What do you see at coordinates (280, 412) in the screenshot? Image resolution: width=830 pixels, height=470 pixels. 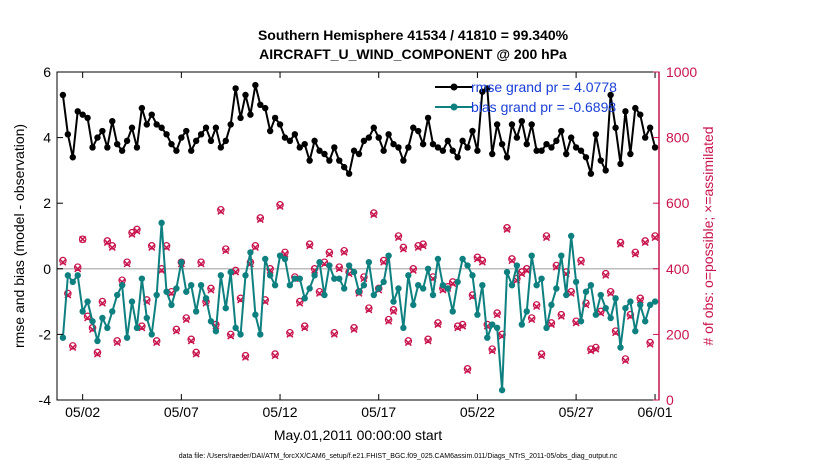 I see `x-tick-label: 05/12` at bounding box center [280, 412].